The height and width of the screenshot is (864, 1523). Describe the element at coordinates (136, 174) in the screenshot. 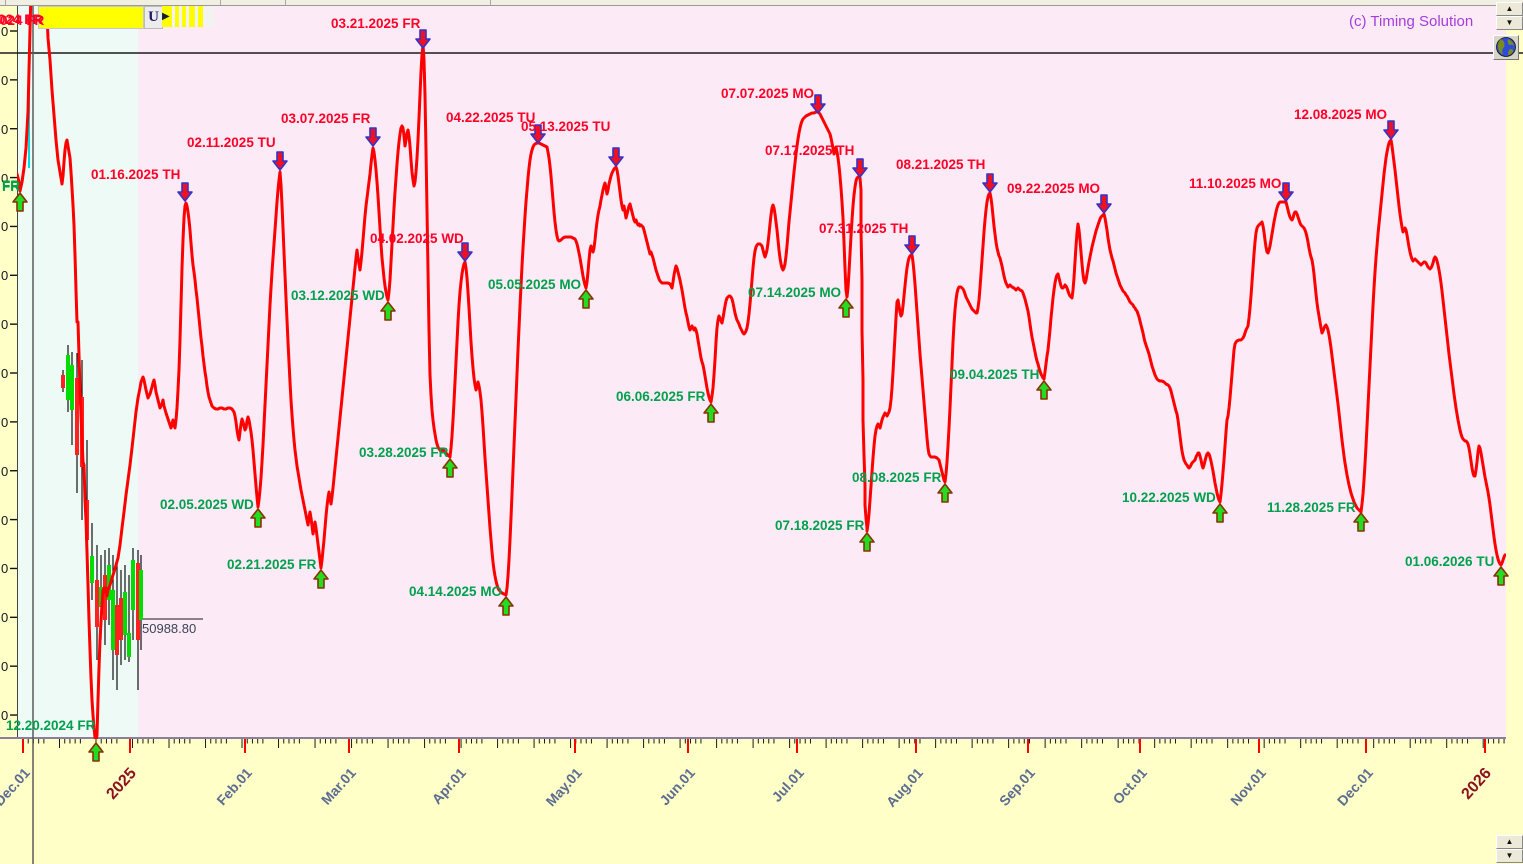

I see `top-turning-point-label: 01.16.2025 TH` at that location.